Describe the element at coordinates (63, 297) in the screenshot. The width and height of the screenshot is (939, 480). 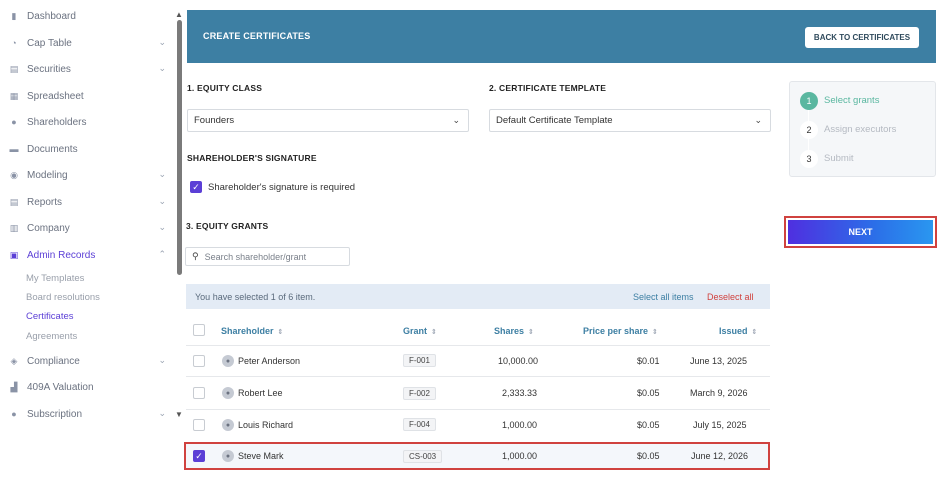
I see `sidebar-subitem-board-resolutions: Board resolutions` at that location.